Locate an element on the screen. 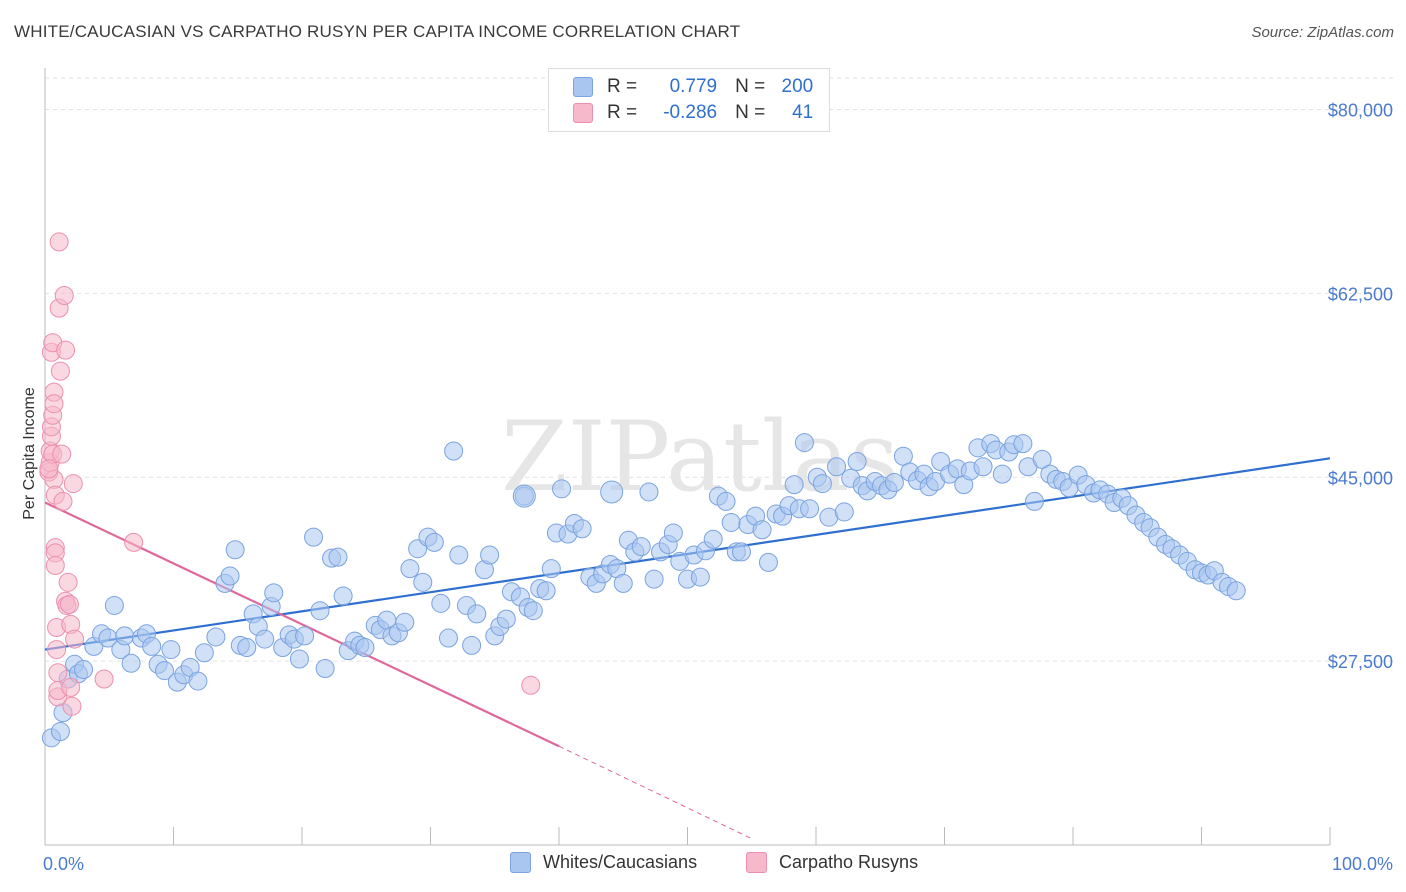 Image resolution: width=1406 pixels, height=892 pixels. legend-swatch-whites is located at coordinates (583, 87).